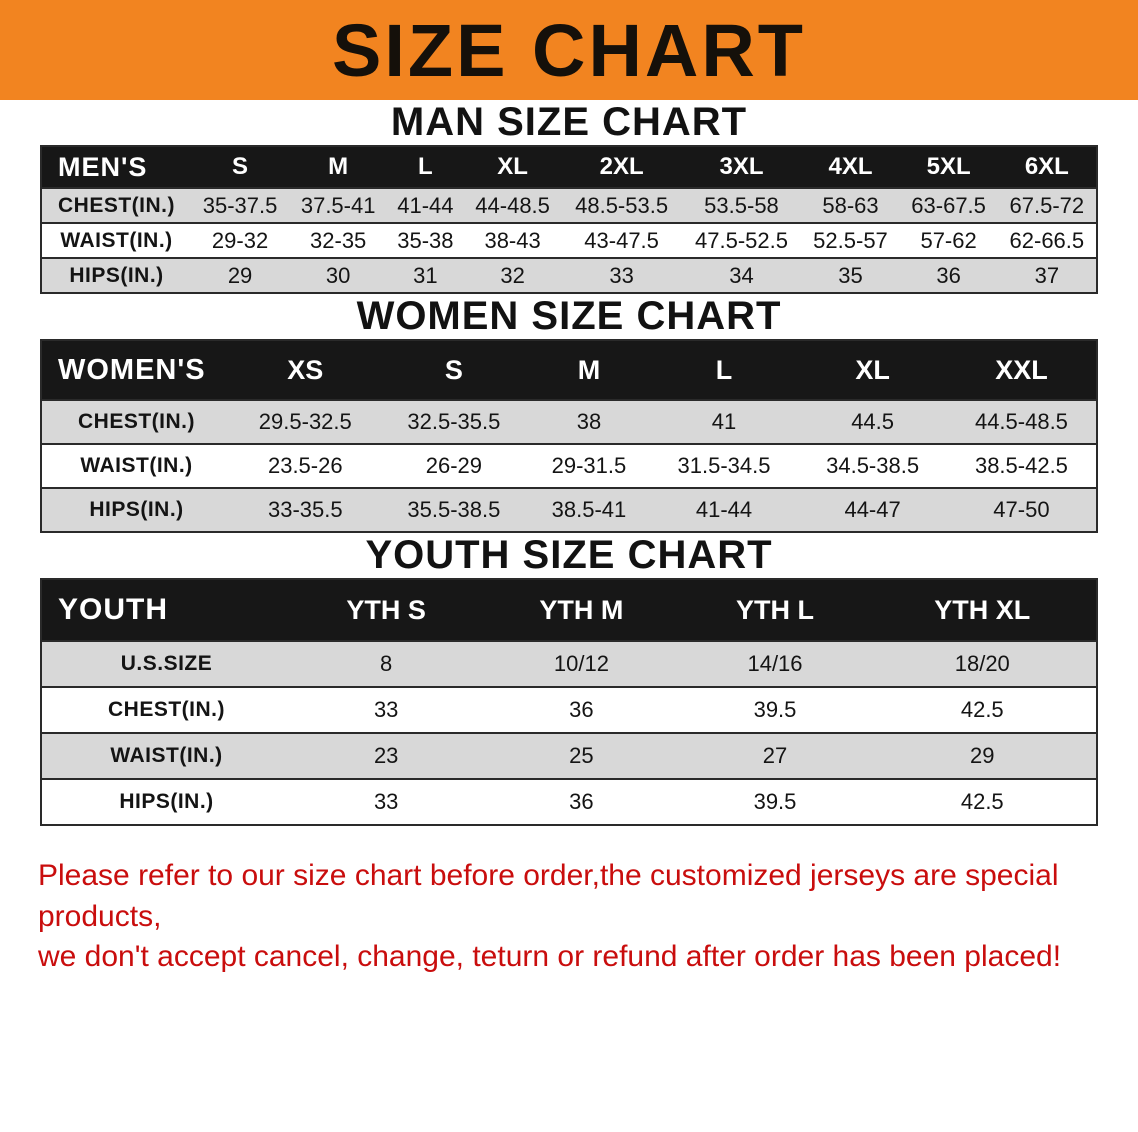 The width and height of the screenshot is (1138, 1132). Describe the element at coordinates (453, 465) in the screenshot. I see `size-value: 26-29` at that location.